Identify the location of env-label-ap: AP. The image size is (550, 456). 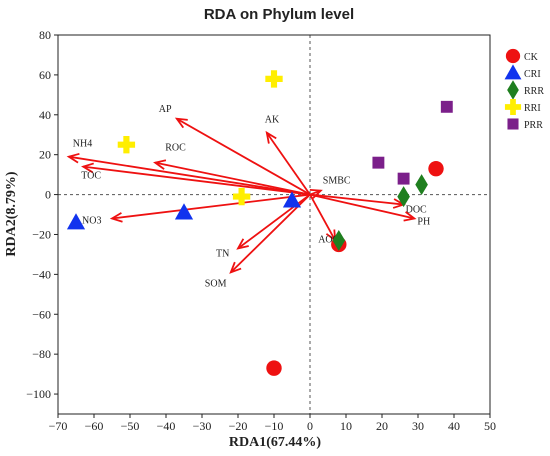
(165, 109).